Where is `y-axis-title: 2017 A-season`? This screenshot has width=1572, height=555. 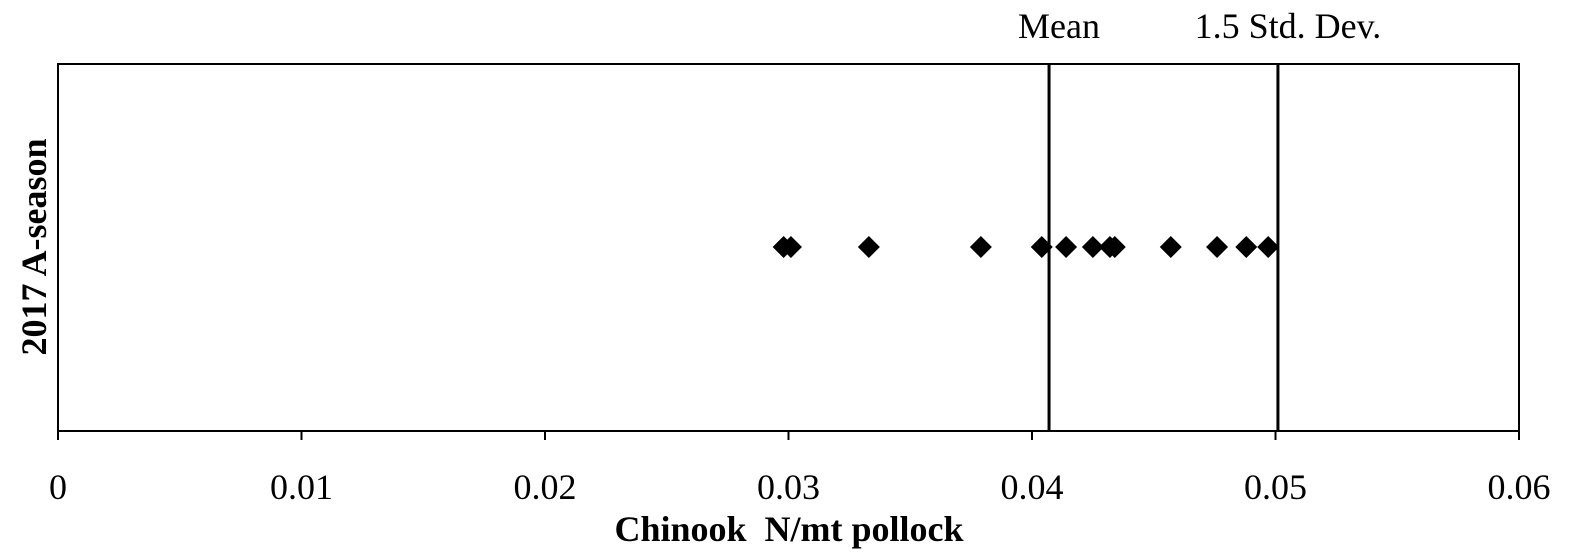
y-axis-title: 2017 A-season is located at coordinates (34, 246).